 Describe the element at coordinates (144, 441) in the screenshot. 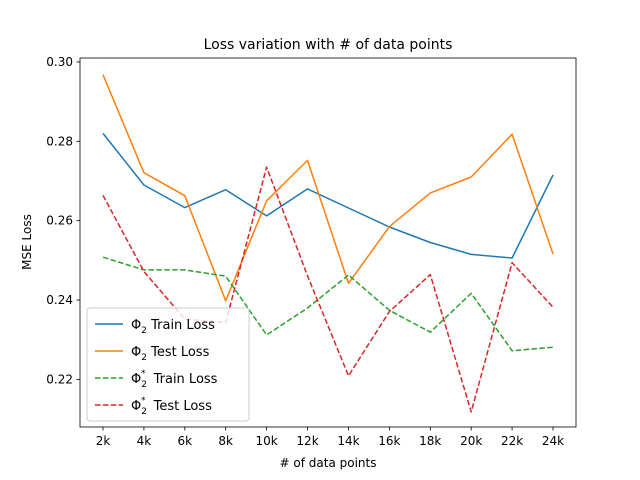

I see `x-tick-label: 4k` at that location.